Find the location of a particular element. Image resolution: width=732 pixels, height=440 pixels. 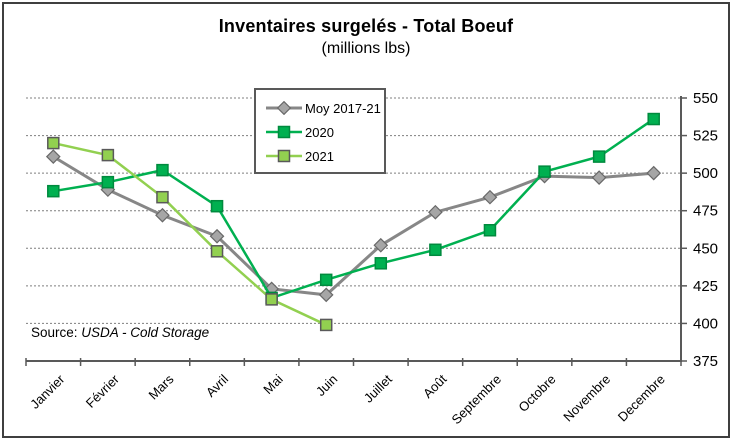

x-axis-label: Août is located at coordinates (435, 386).